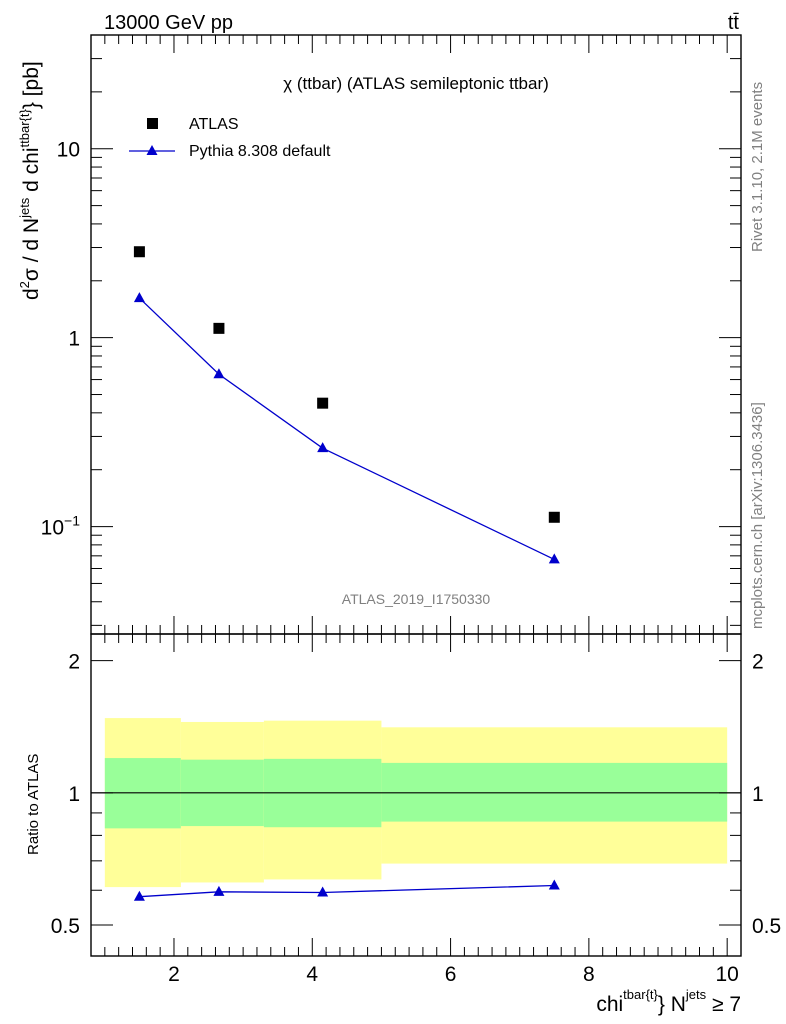 This screenshot has width=786, height=1024. What do you see at coordinates (758, 662) in the screenshot?
I see `ratio-y-tick-label-right: 2` at bounding box center [758, 662].